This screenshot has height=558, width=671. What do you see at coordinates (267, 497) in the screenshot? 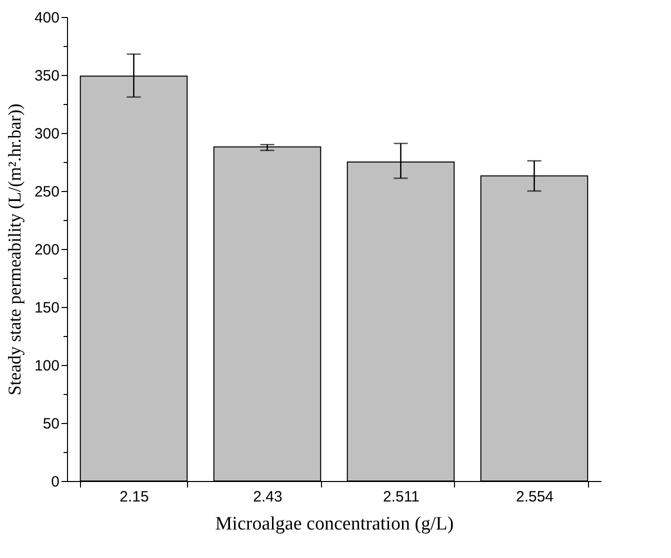
I see `x-tick-label: 2.43` at bounding box center [267, 497].